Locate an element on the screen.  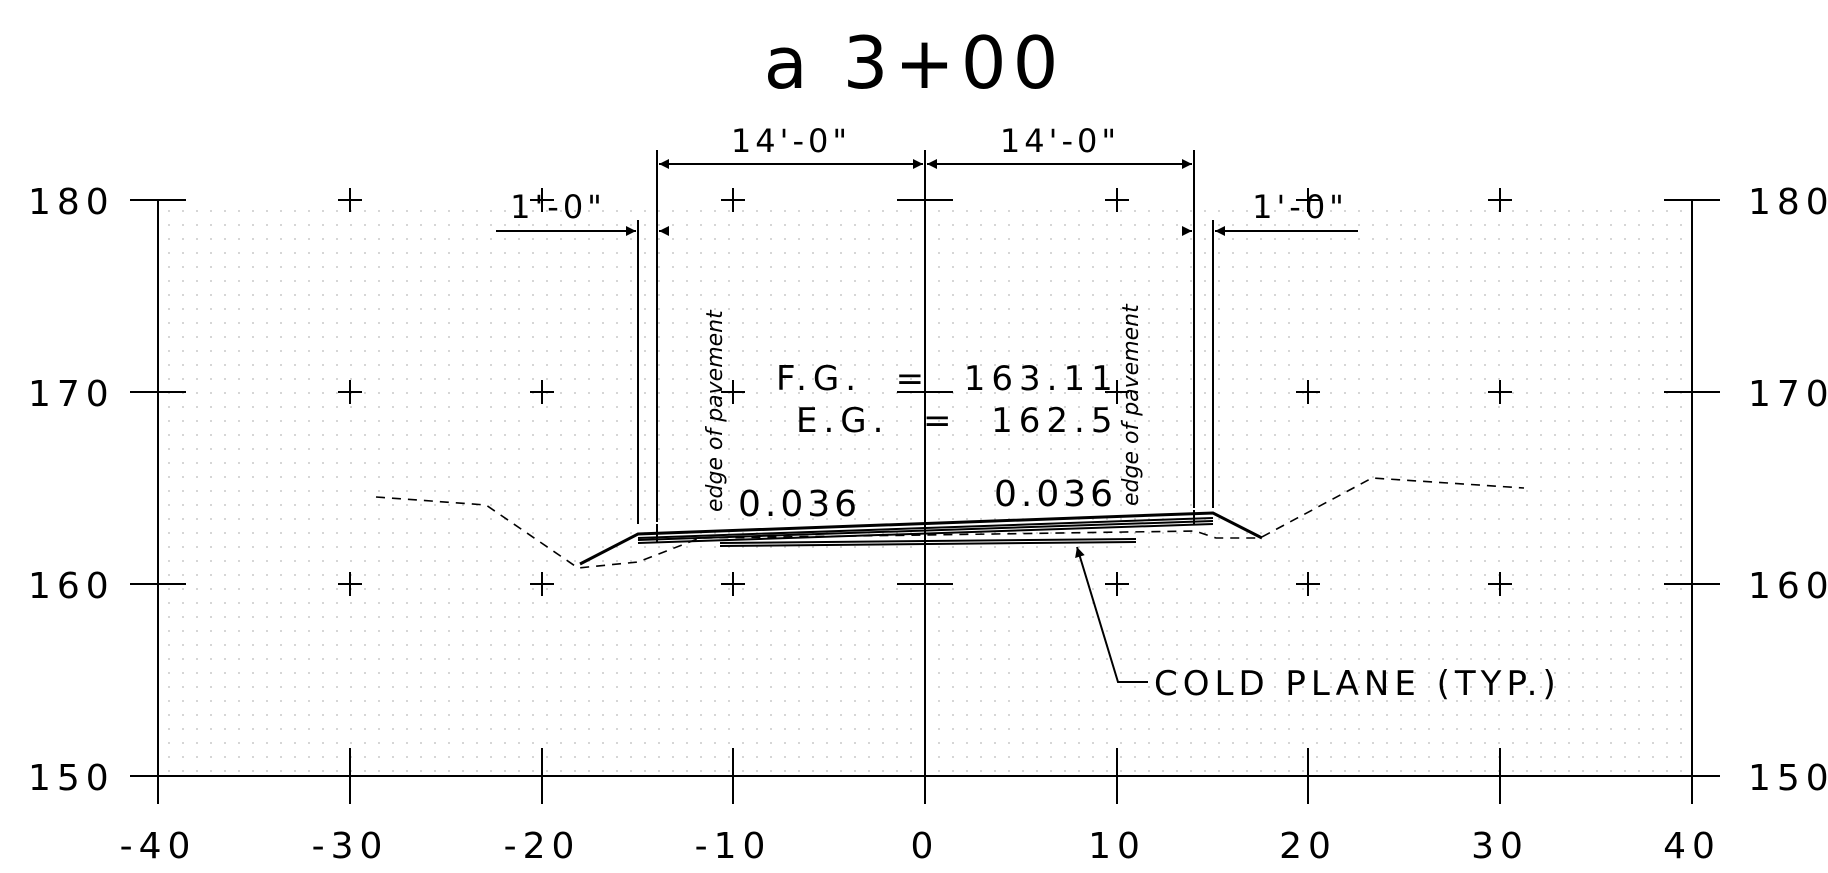
lane-dimensions is located at coordinates (925, 336).